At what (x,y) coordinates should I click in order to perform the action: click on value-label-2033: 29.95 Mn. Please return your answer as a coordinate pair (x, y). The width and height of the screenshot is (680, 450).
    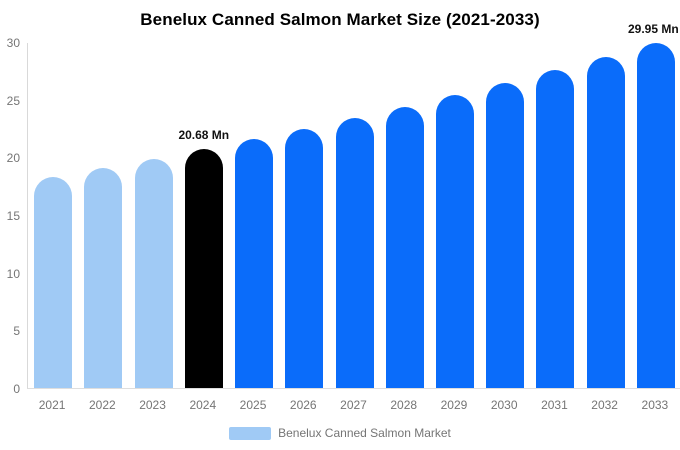
    Looking at the image, I should click on (653, 29).